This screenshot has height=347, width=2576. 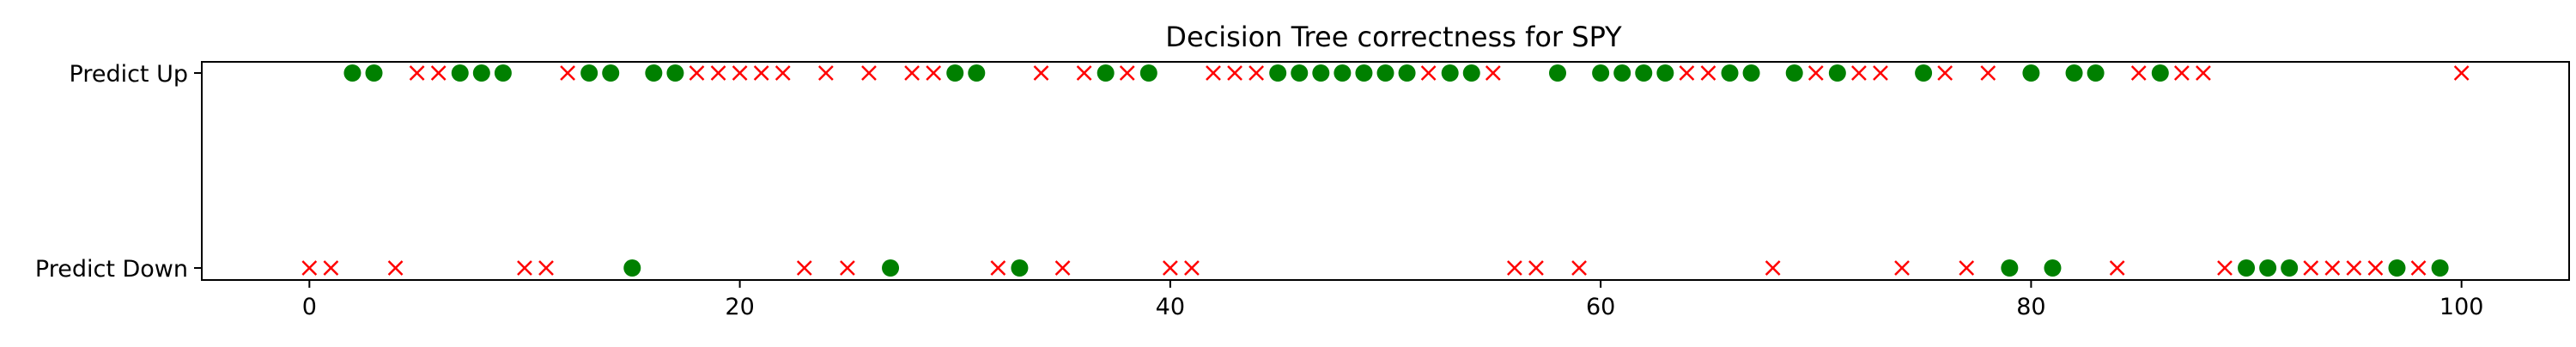 I want to click on y-axis: Predict Down Predict Up, so click(x=118, y=172).